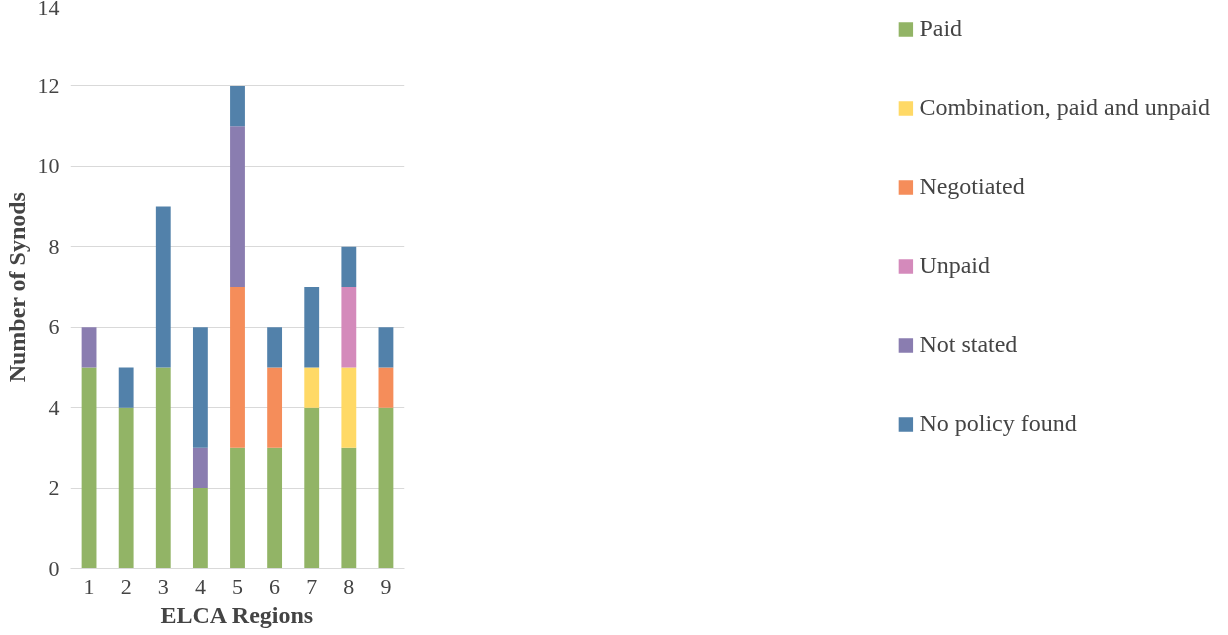  Describe the element at coordinates (54, 246) in the screenshot. I see `y-tick-label: 8` at that location.